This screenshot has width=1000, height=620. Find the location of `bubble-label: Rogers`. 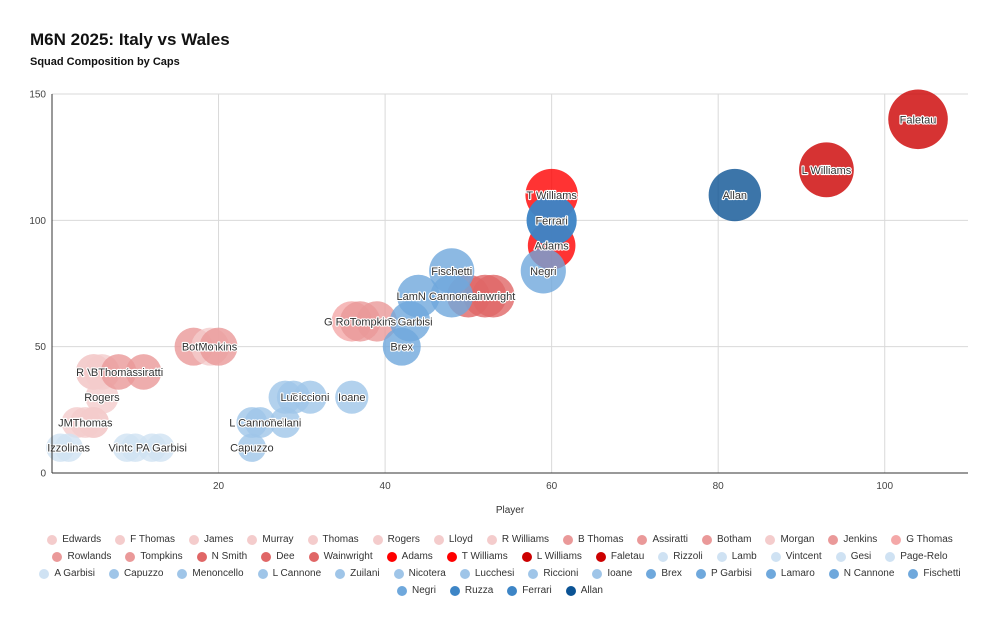

bubble-label: Rogers is located at coordinates (102, 398).